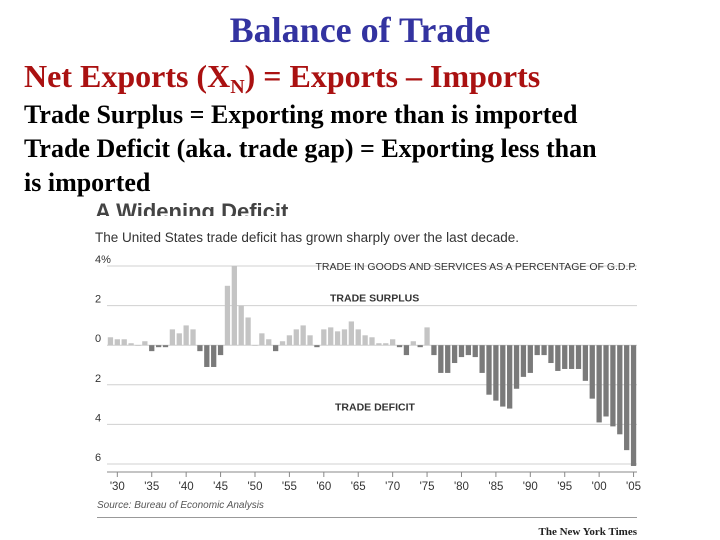 The height and width of the screenshot is (540, 720). I want to click on bar-1976, so click(434, 350).